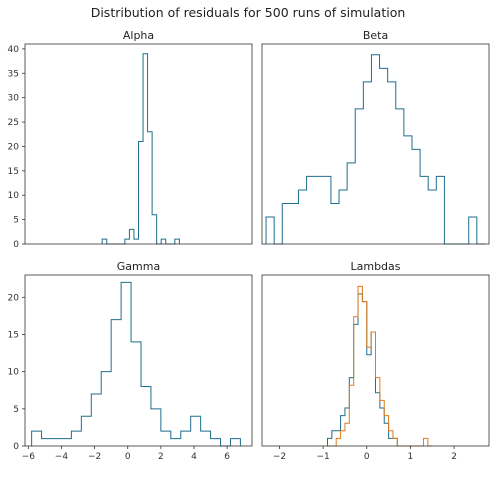 The image size is (496, 497). What do you see at coordinates (13, 335) in the screenshot?
I see `ytick-label-gamma: 15` at bounding box center [13, 335].